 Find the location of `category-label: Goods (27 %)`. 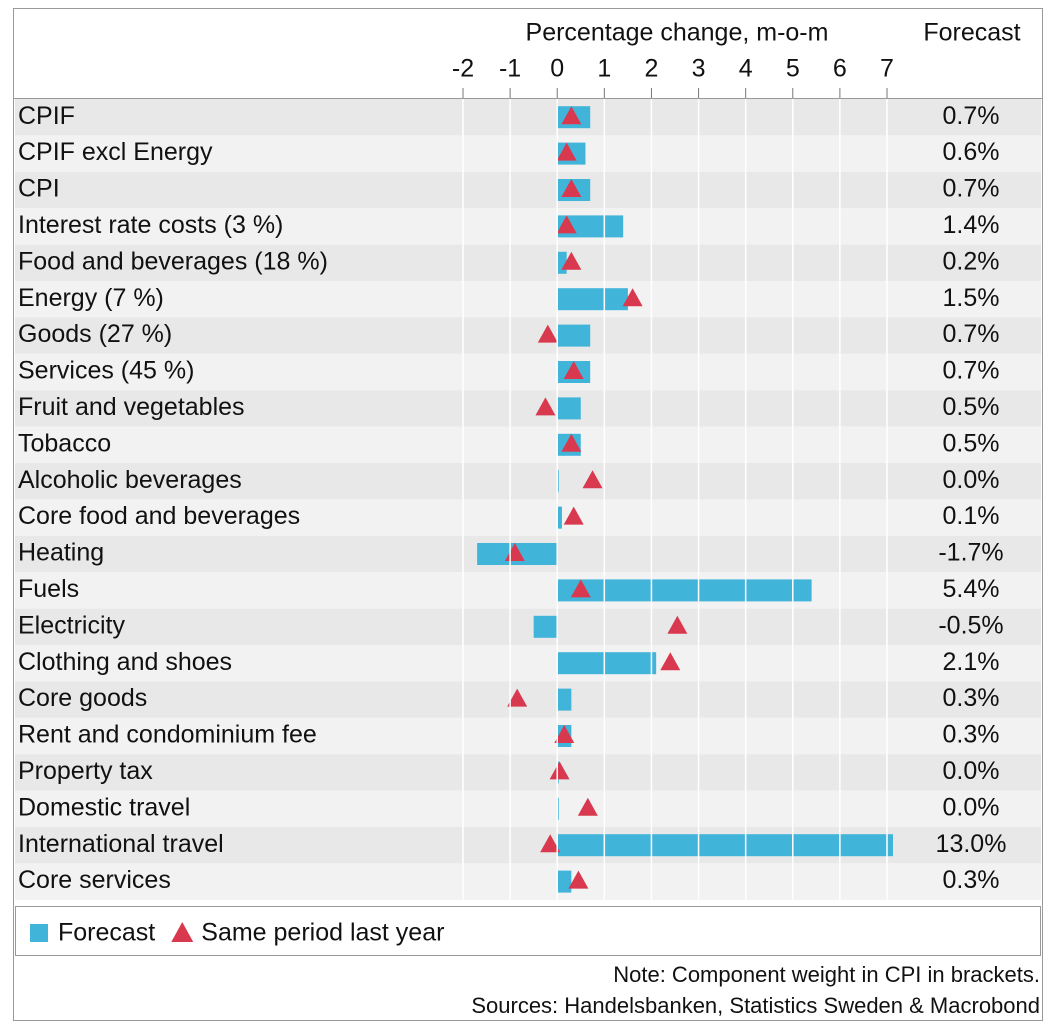

category-label: Goods (27 %) is located at coordinates (95, 334).